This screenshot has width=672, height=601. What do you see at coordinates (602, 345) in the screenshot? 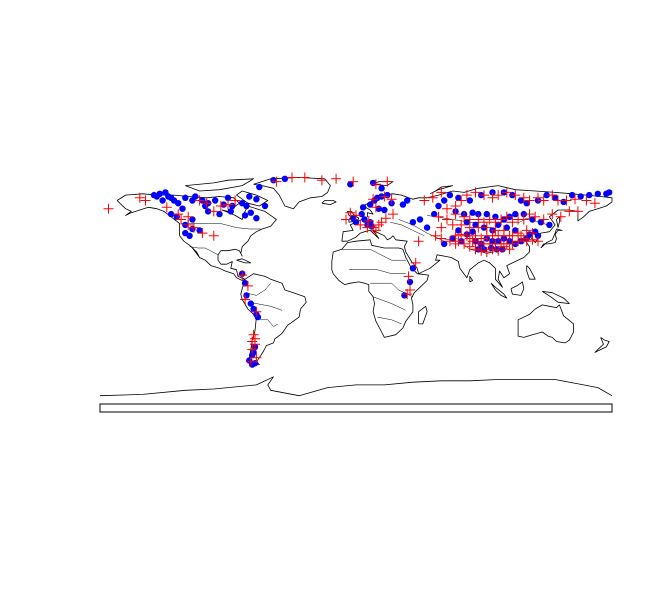
I see `landmass-new-zealand` at bounding box center [602, 345].